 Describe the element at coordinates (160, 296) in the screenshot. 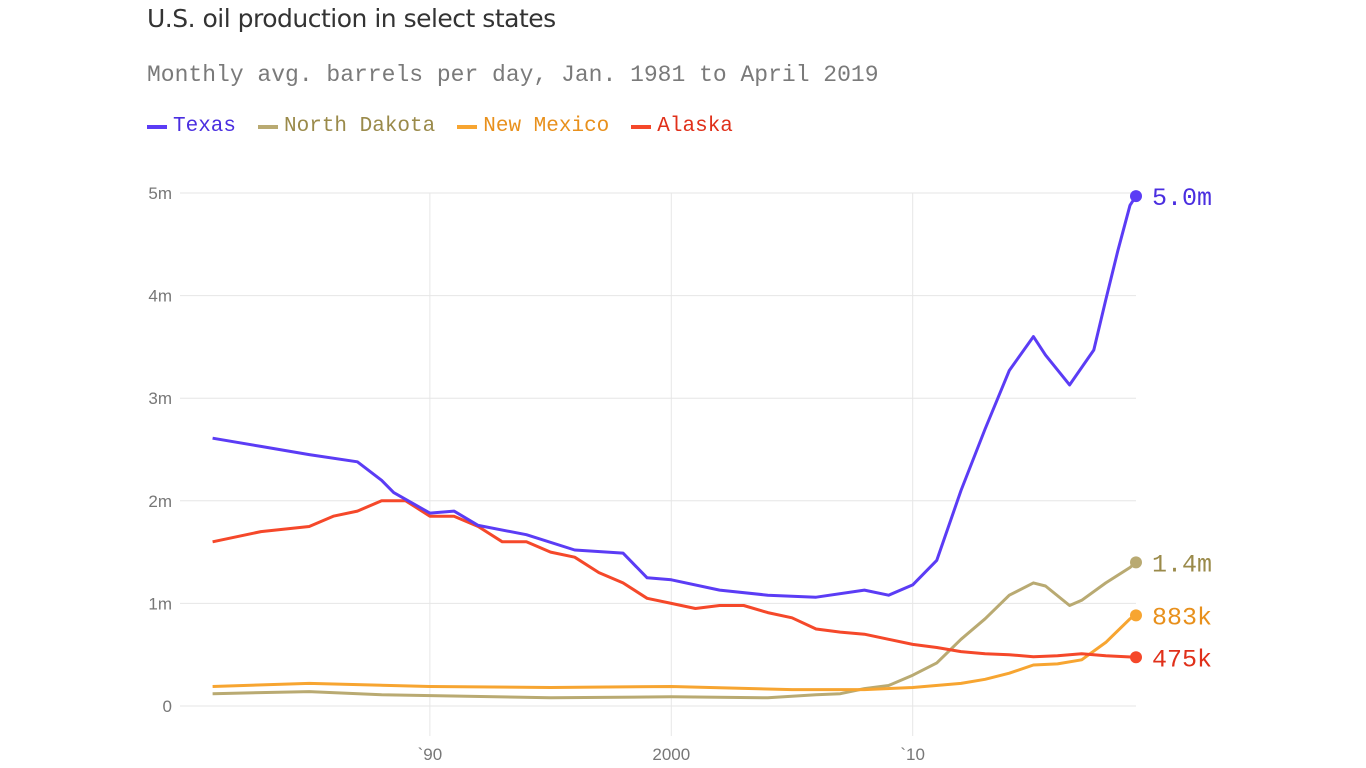

I see `y-tick-label: 4m` at that location.